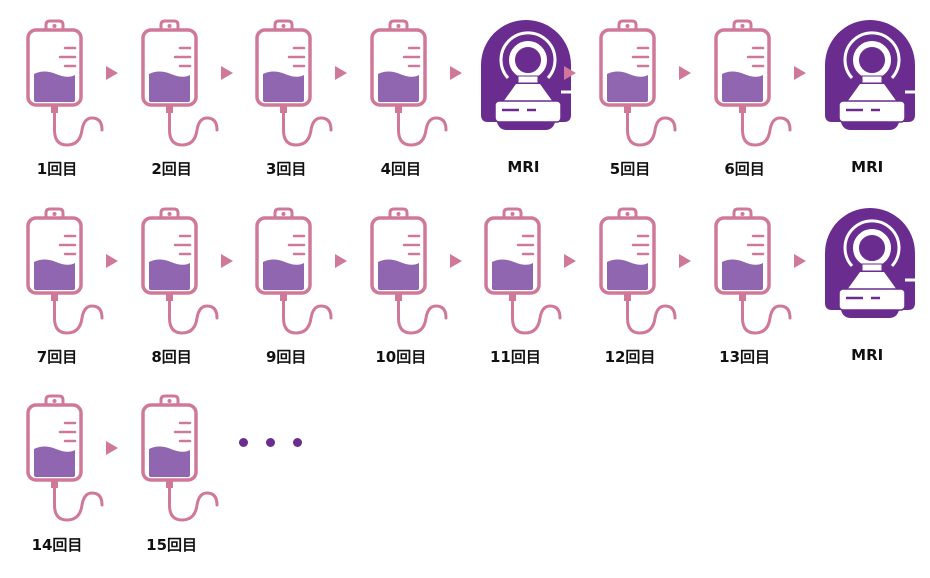 Image resolution: width=930 pixels, height=578 pixels. Describe the element at coordinates (286, 169) in the screenshot. I see `session-label: 3回目` at that location.